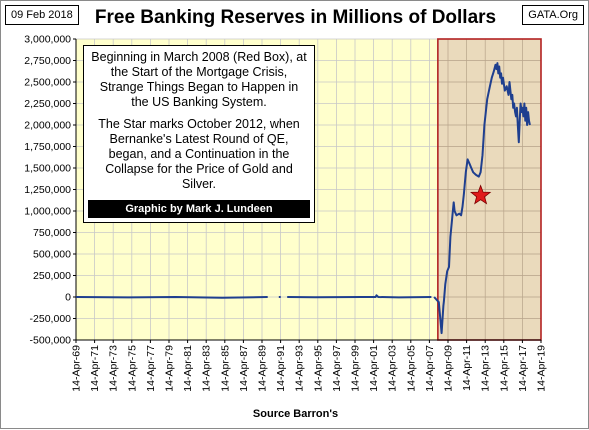 The height and width of the screenshot is (430, 589). What do you see at coordinates (281, 368) in the screenshot?
I see `x-tick-label: 14-Apr-91` at bounding box center [281, 368].